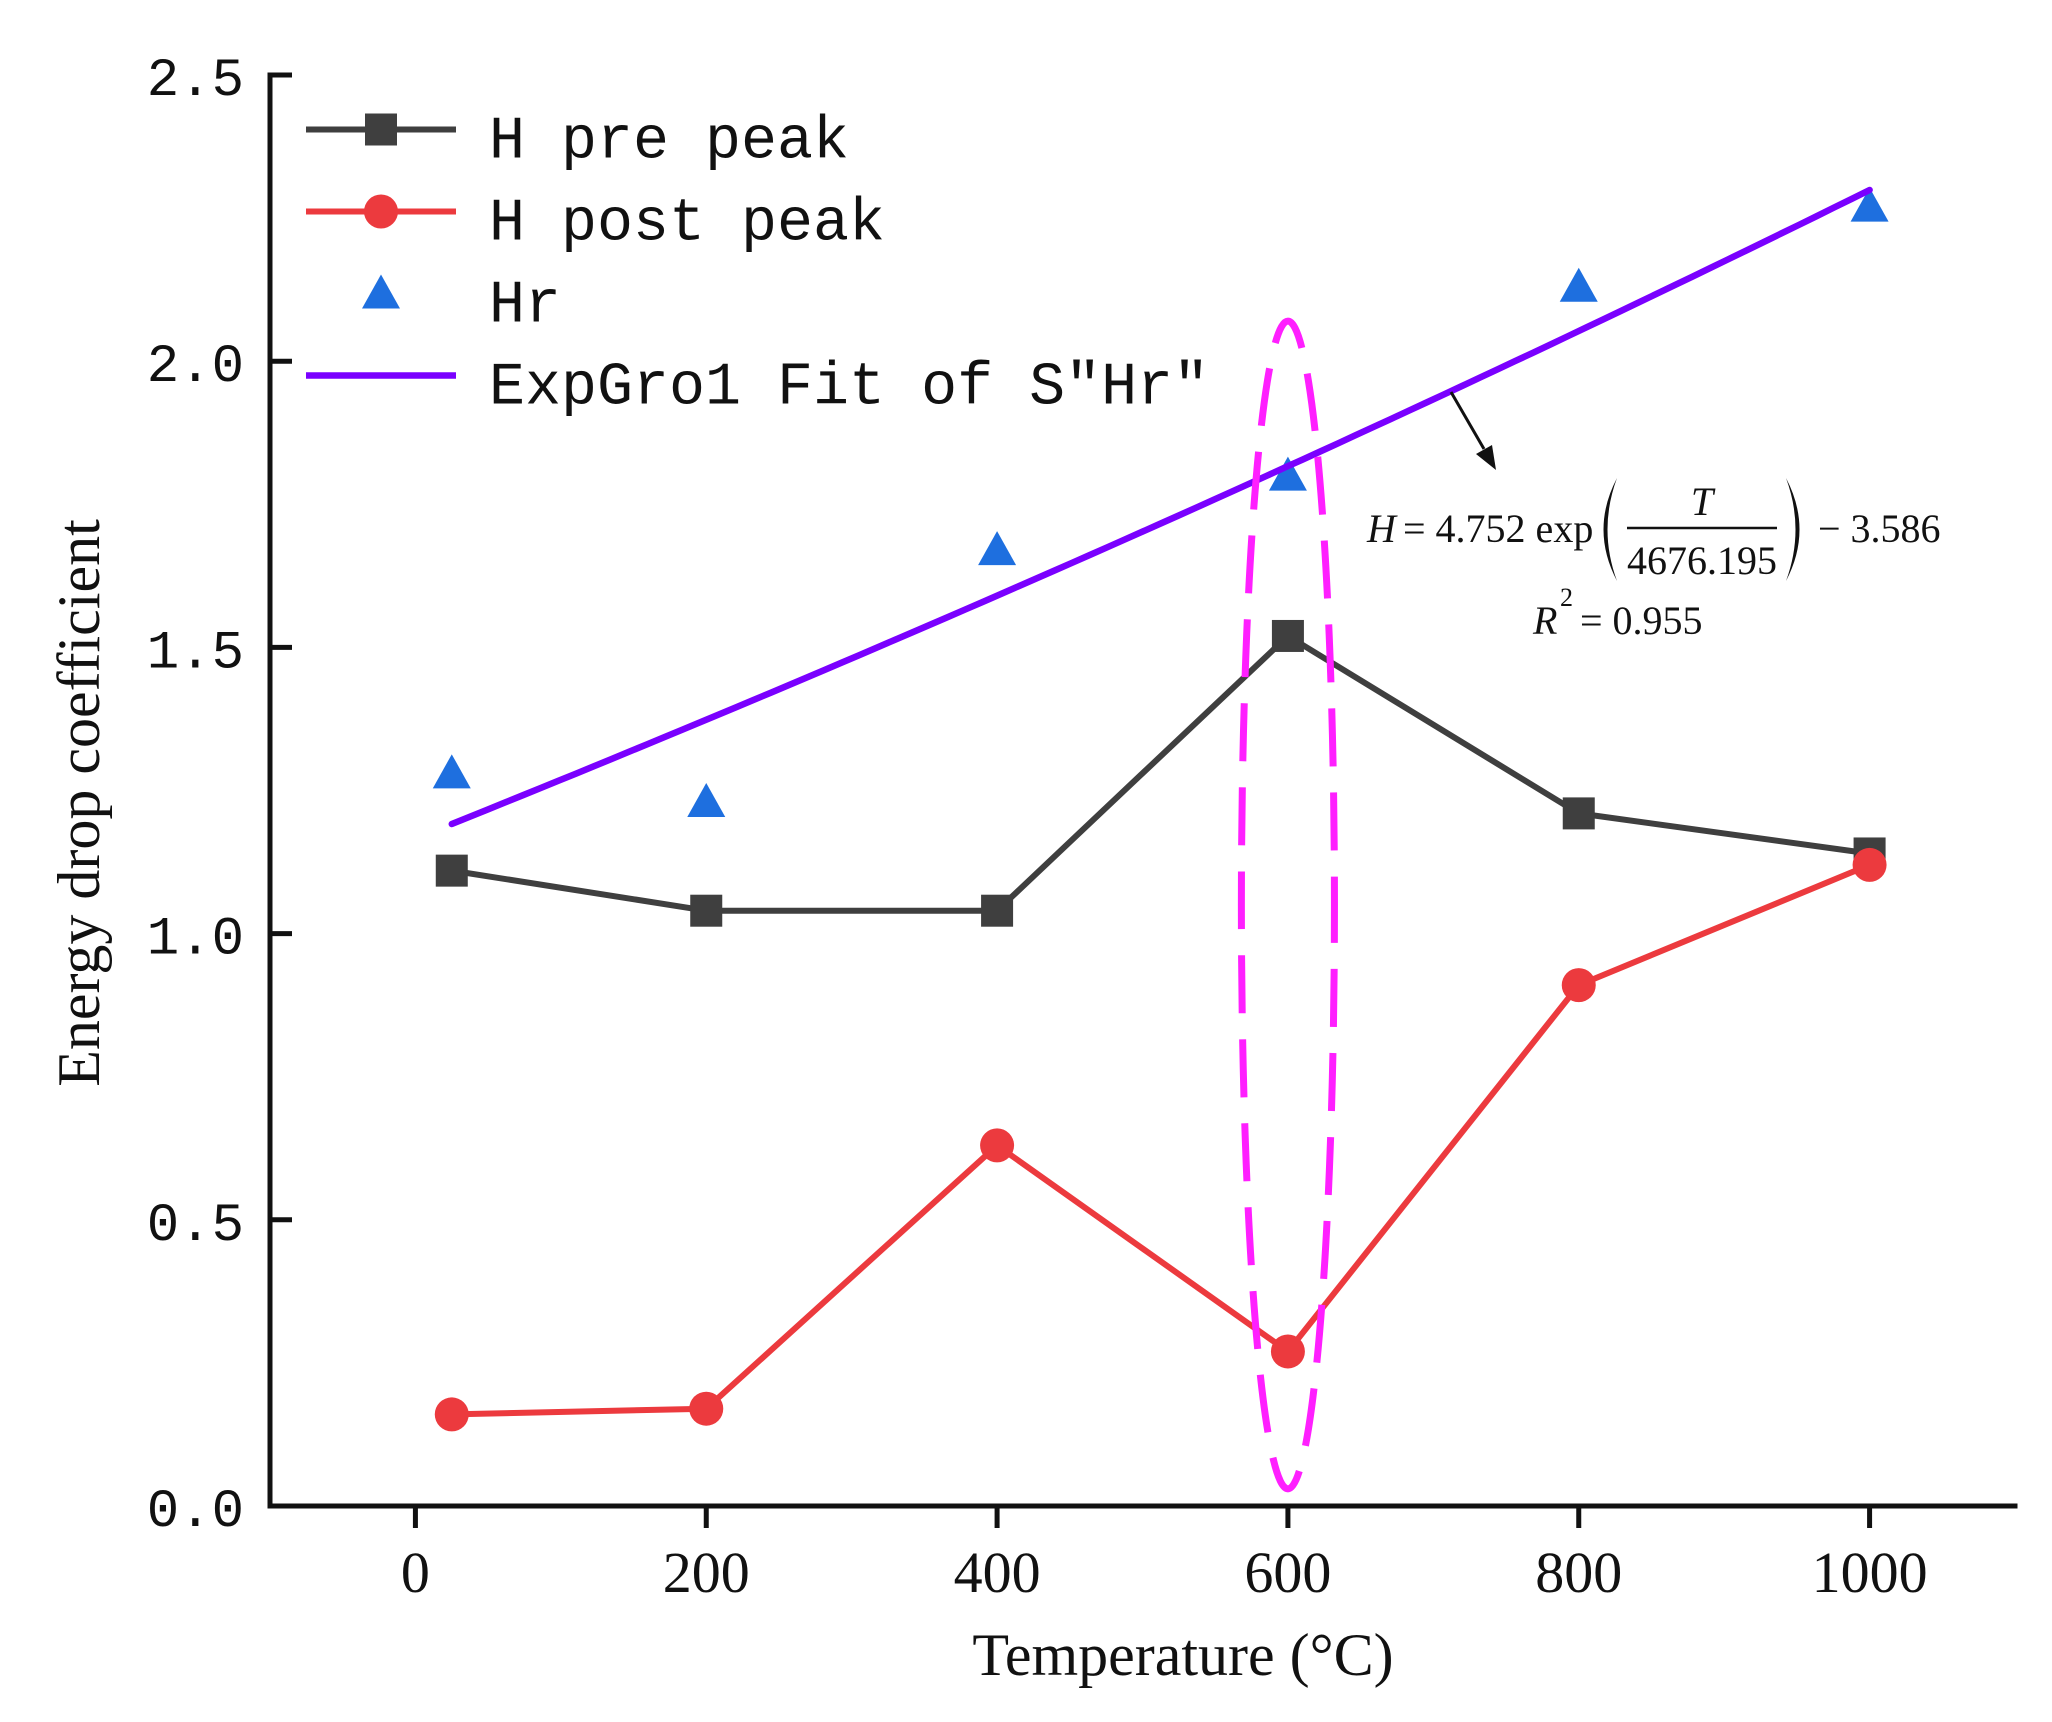 This screenshot has width=2052, height=1722. Describe the element at coordinates (1544, 620) in the screenshot. I see `r-squared-symbol: R` at that location.